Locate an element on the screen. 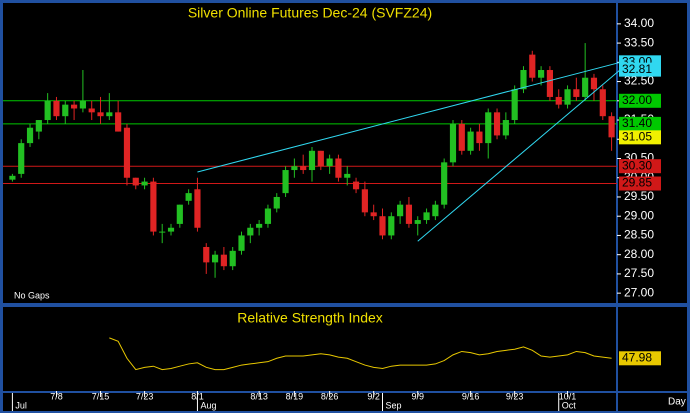 The height and width of the screenshot is (413, 690). x-tick-label: 7/15 is located at coordinates (101, 396).